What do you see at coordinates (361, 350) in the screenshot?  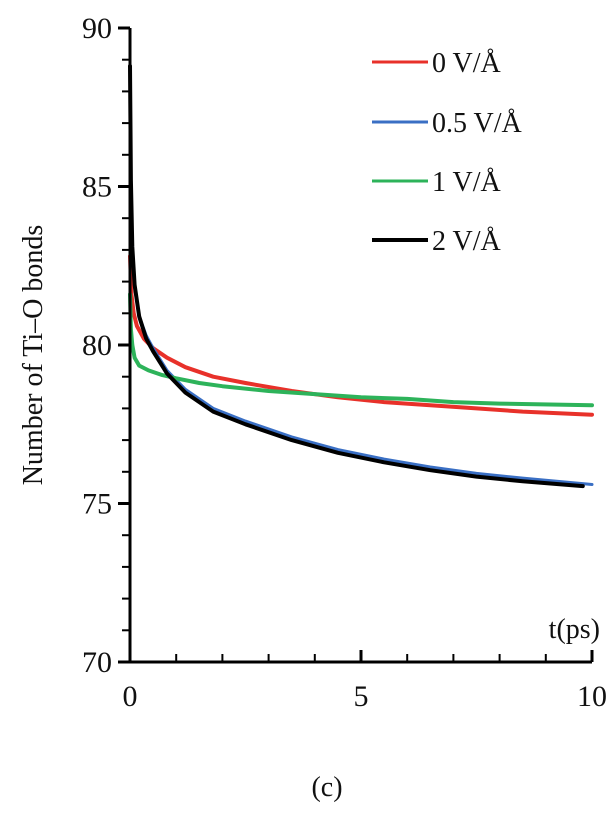 I see `series-line` at bounding box center [361, 350].